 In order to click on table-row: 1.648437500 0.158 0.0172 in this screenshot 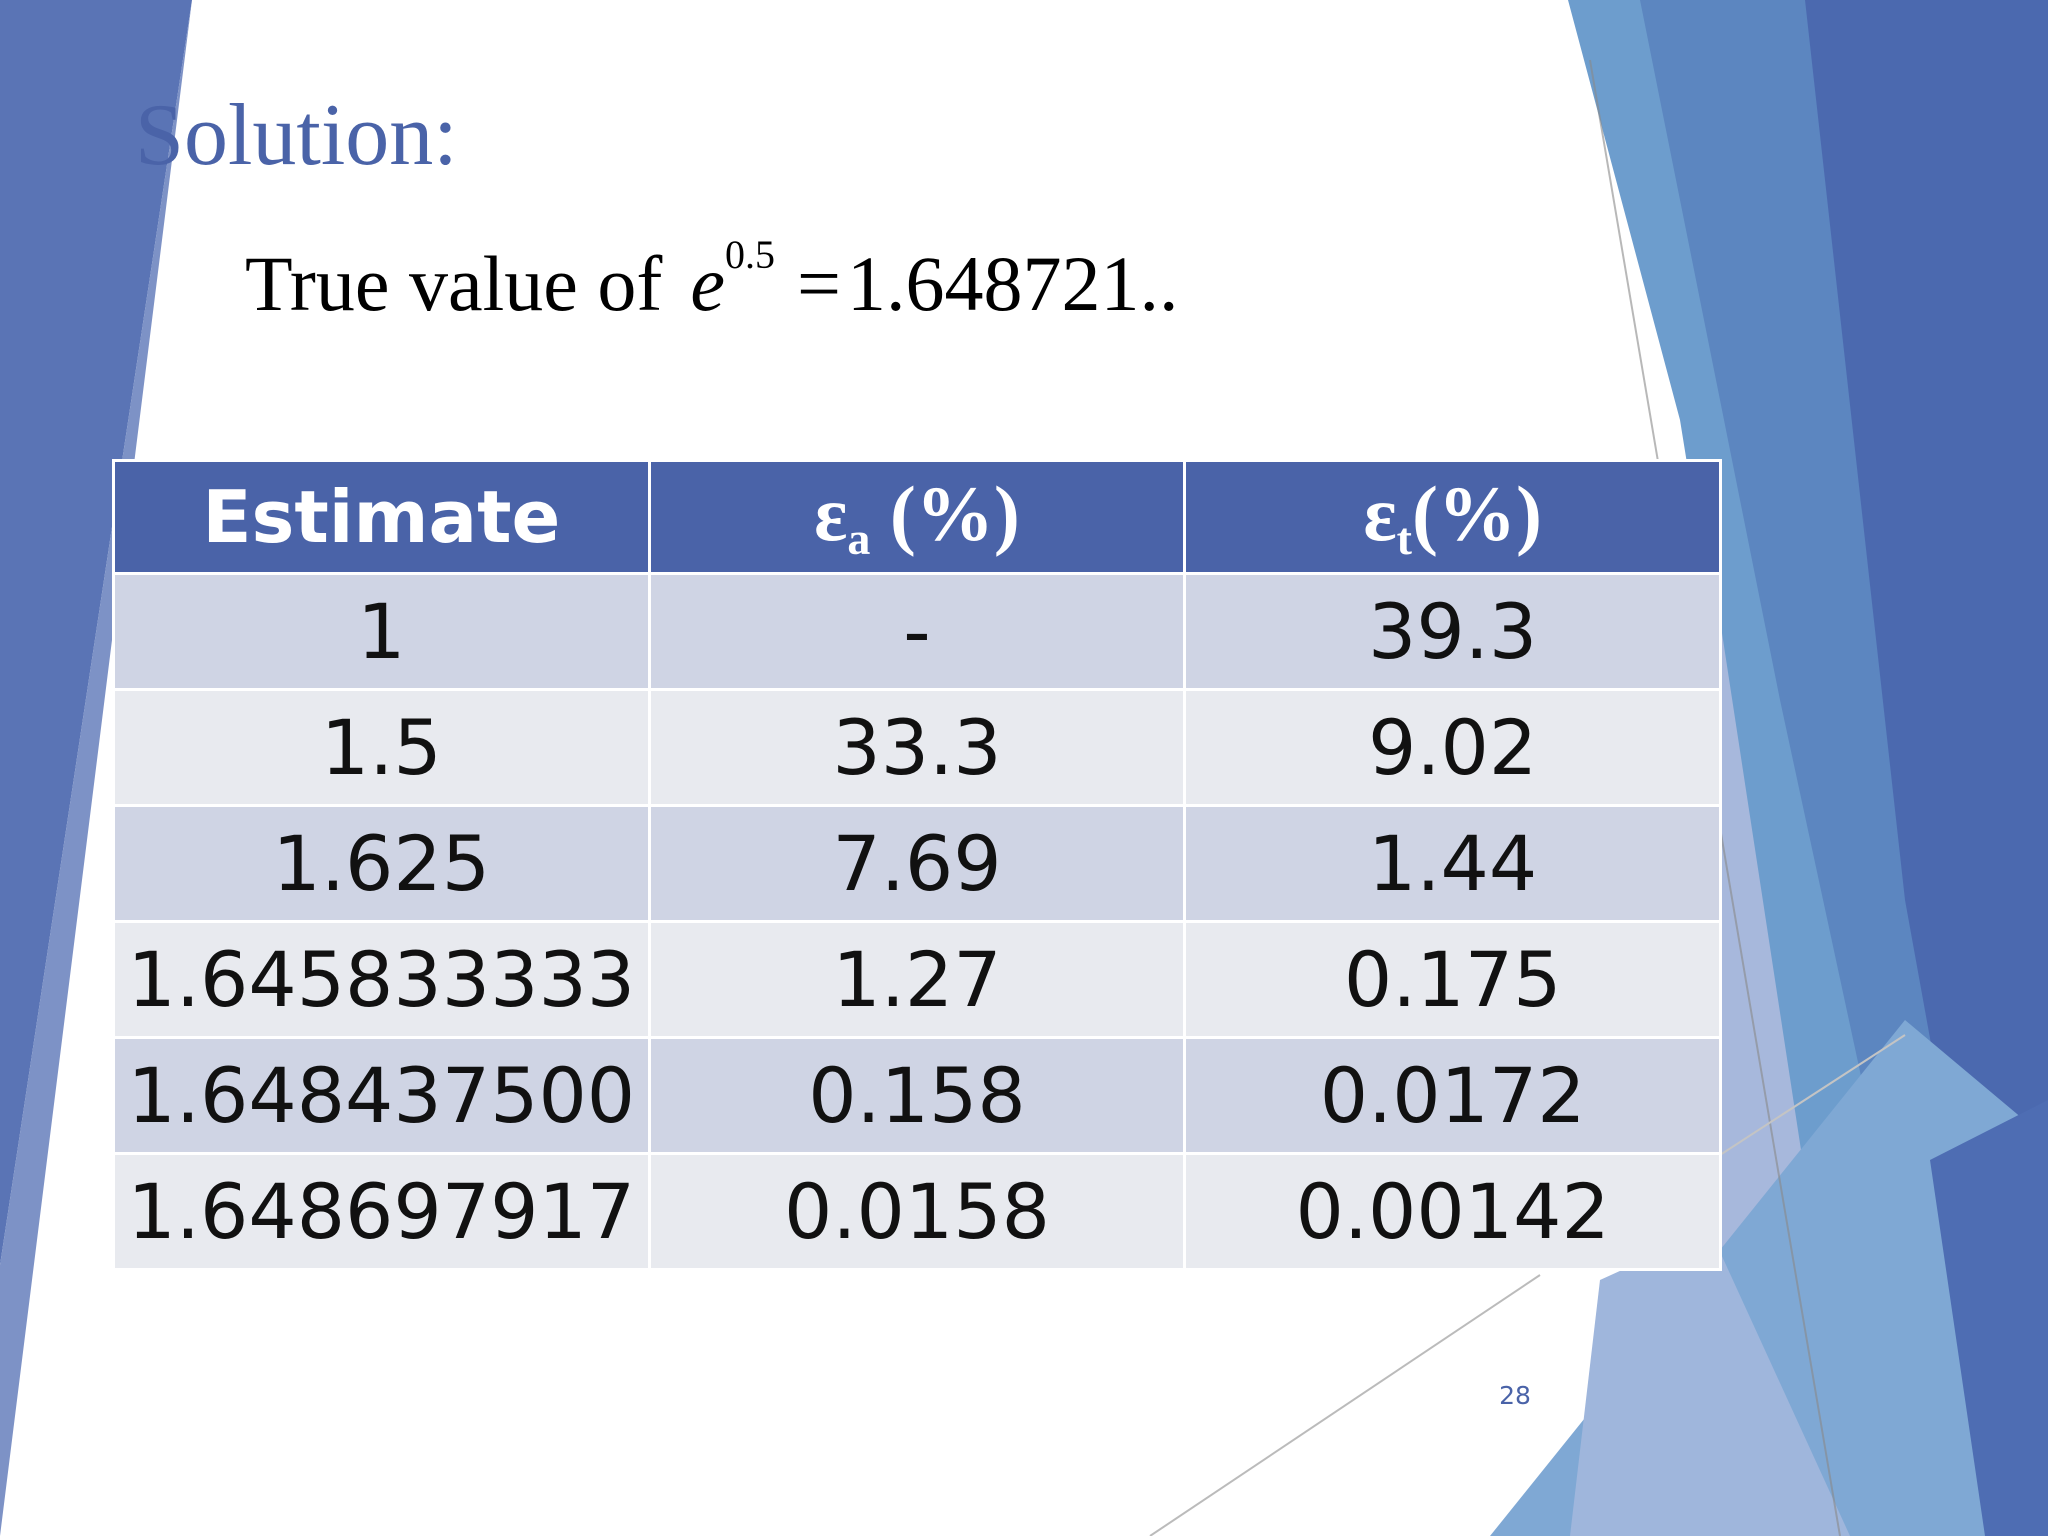, I will do `click(917, 1095)`.